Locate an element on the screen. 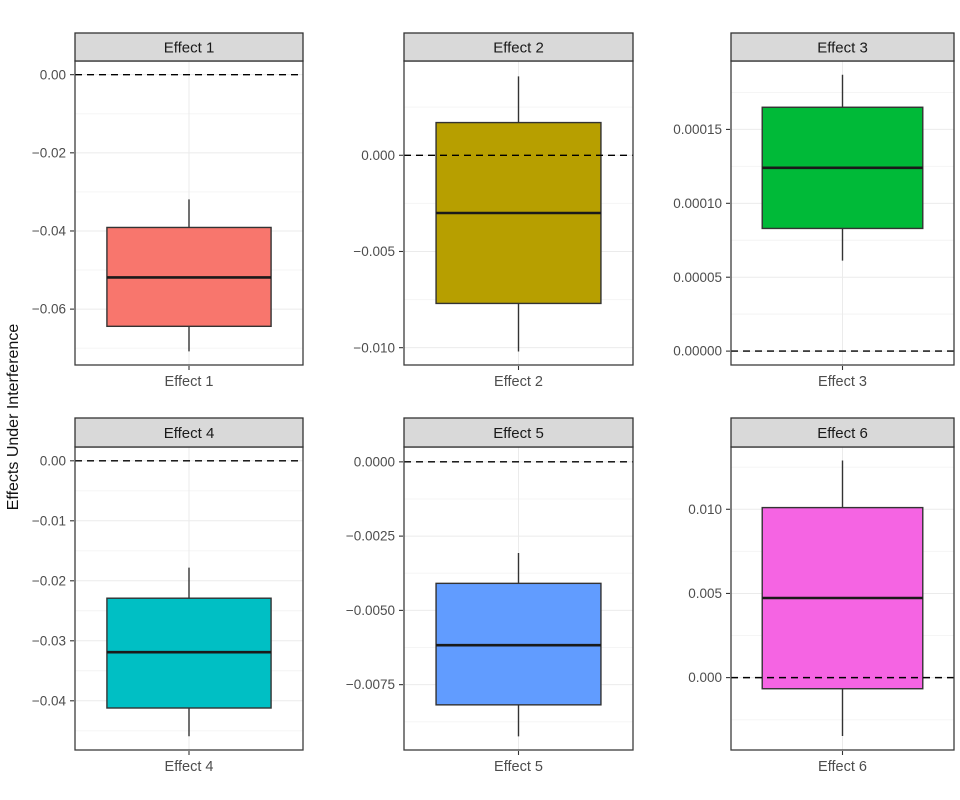  y-tick-label: −0.0025 is located at coordinates (370, 536).